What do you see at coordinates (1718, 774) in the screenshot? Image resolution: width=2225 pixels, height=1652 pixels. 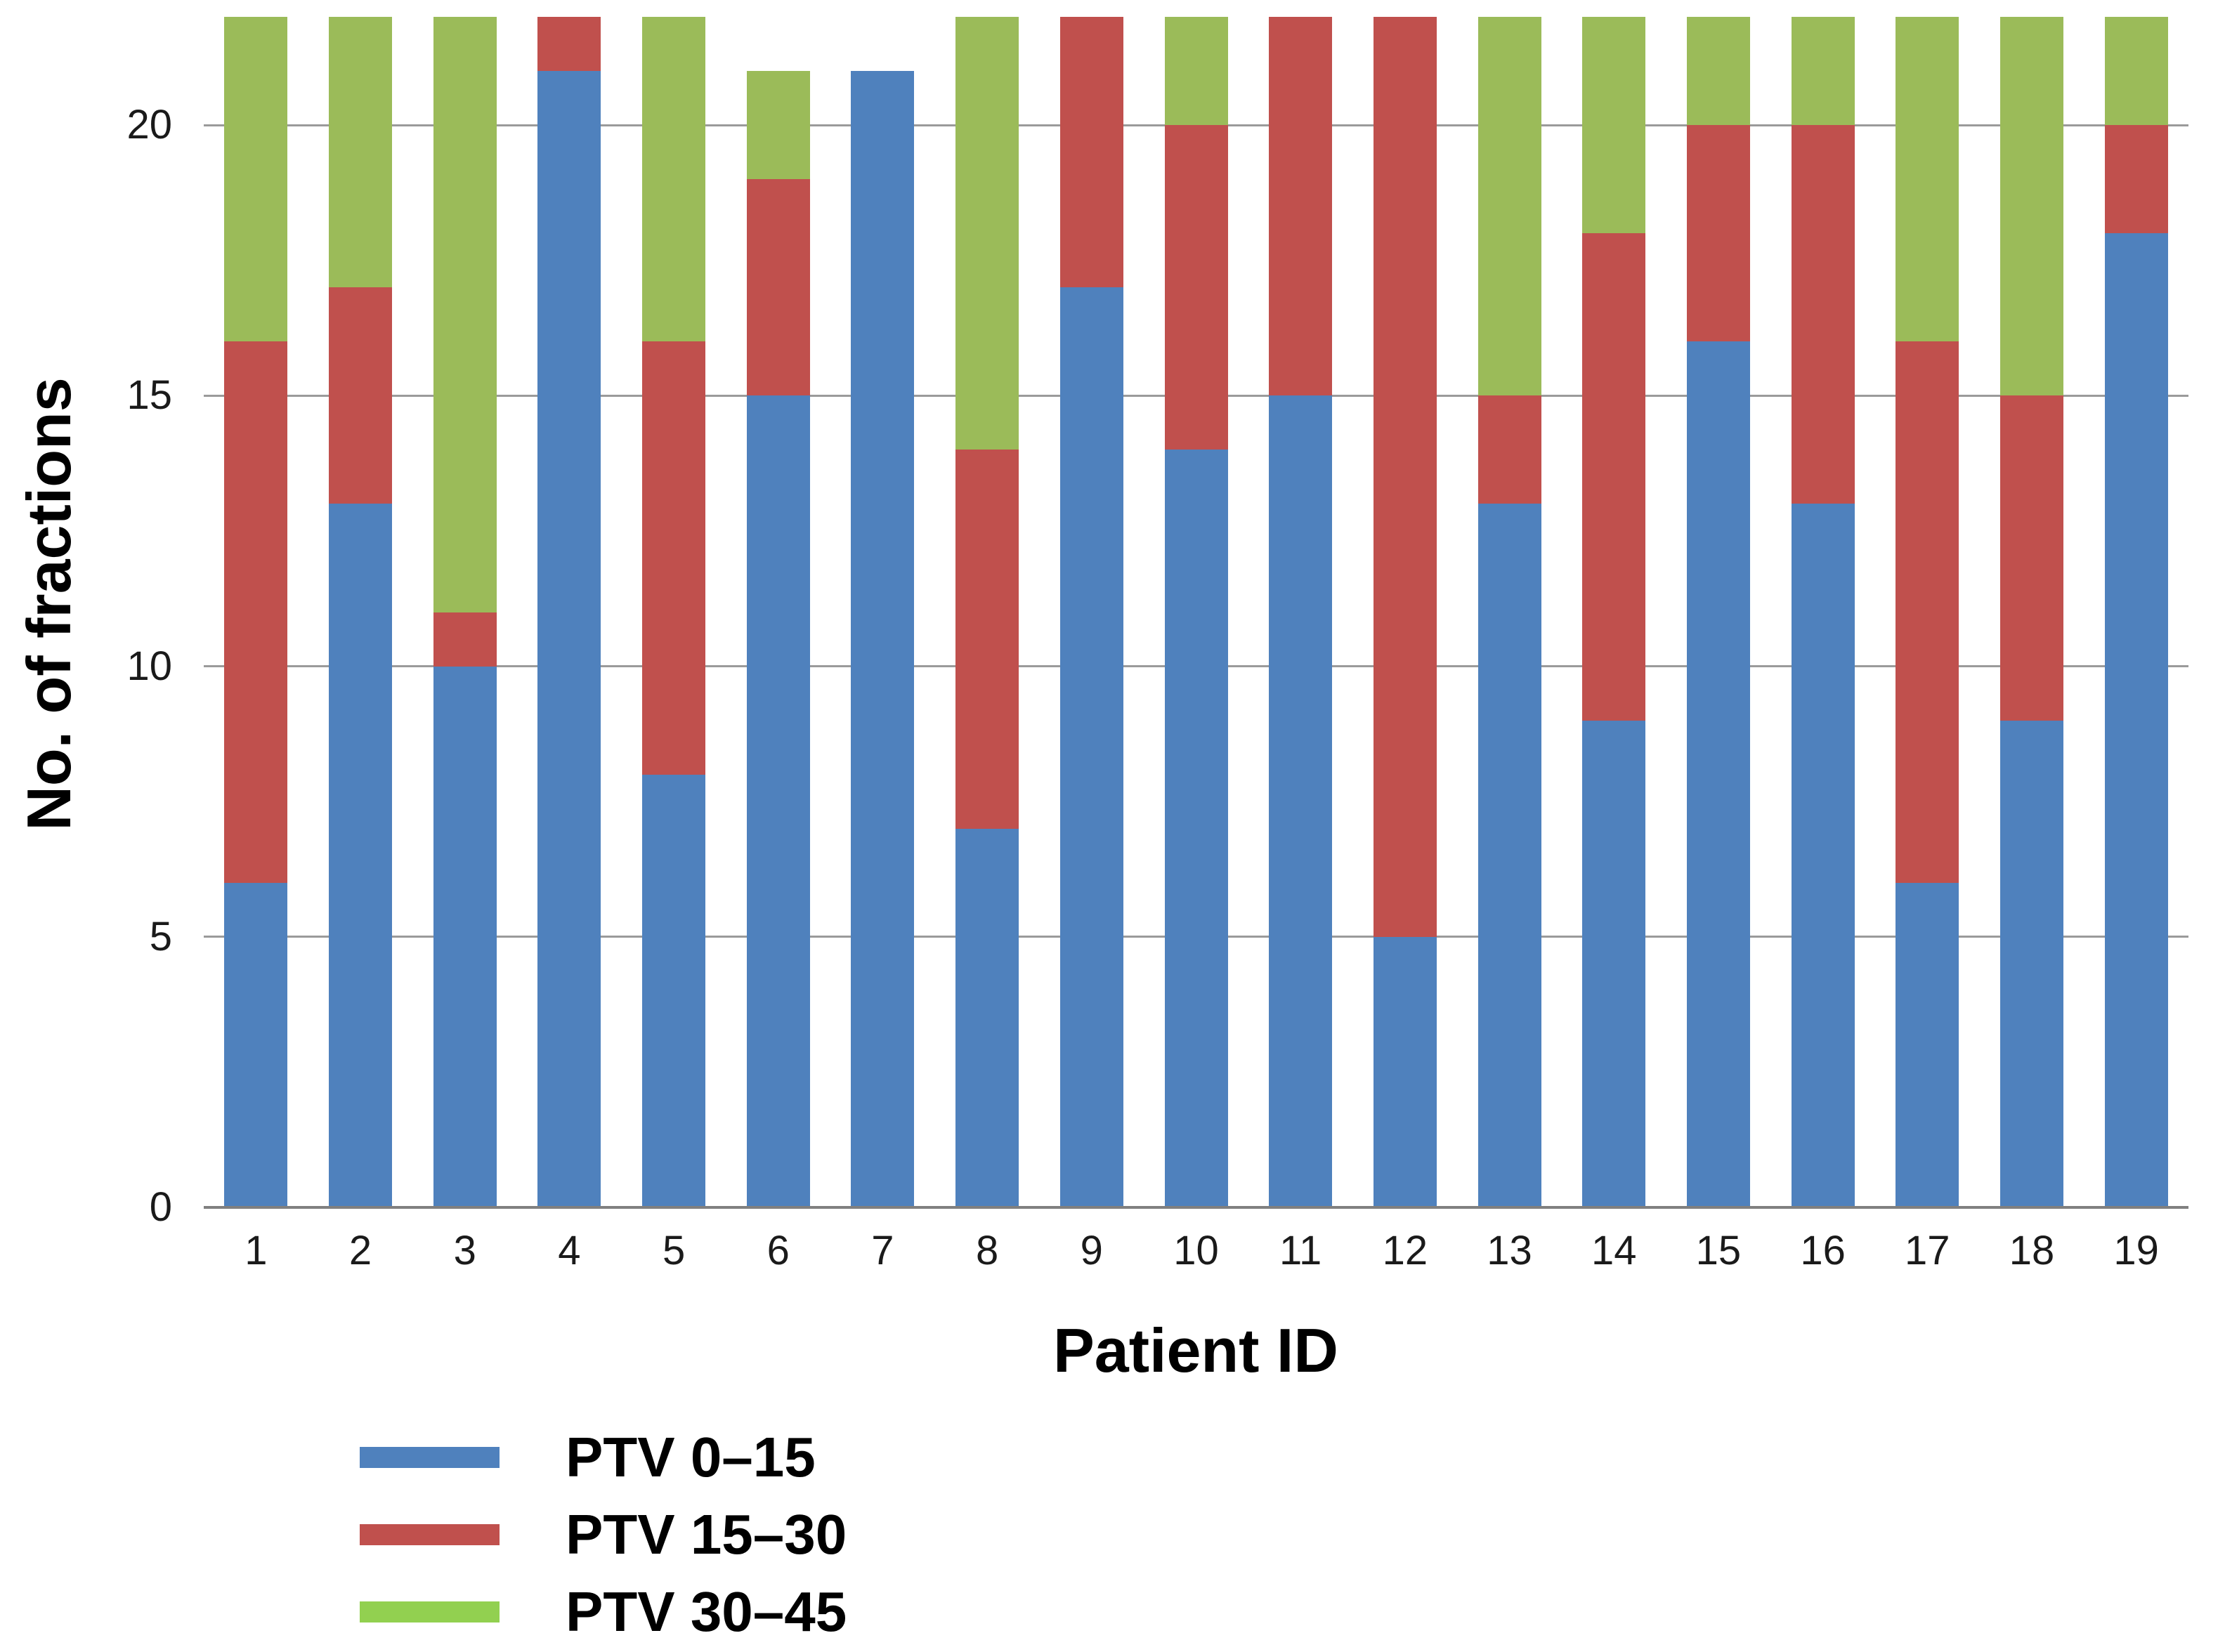 I see `bar-segment-ptv-0–15-patient-15` at bounding box center [1718, 774].